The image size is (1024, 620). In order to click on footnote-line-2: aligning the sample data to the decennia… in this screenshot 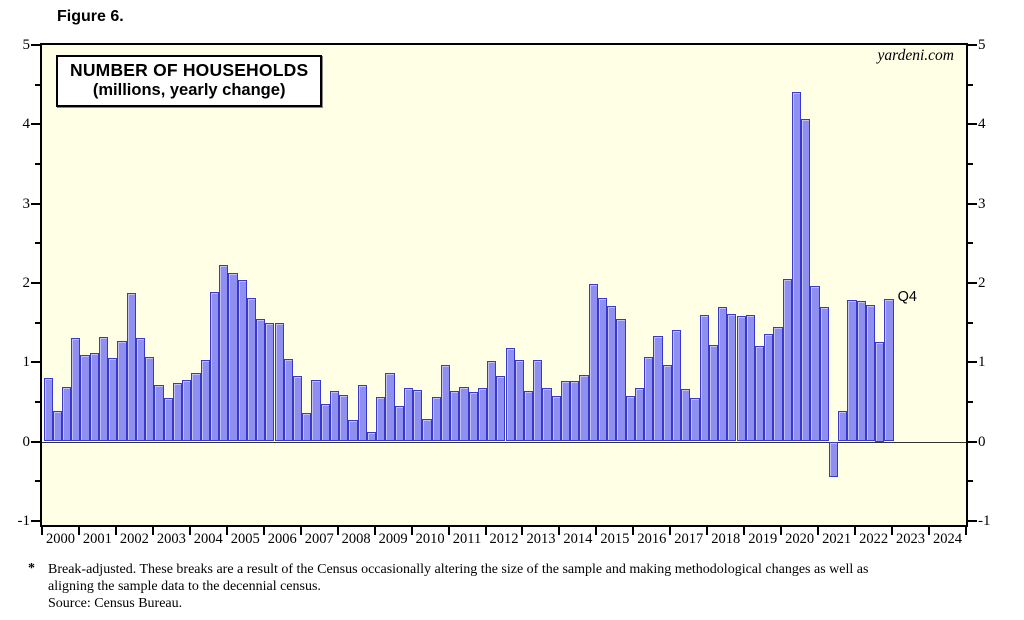, I will do `click(184, 586)`.